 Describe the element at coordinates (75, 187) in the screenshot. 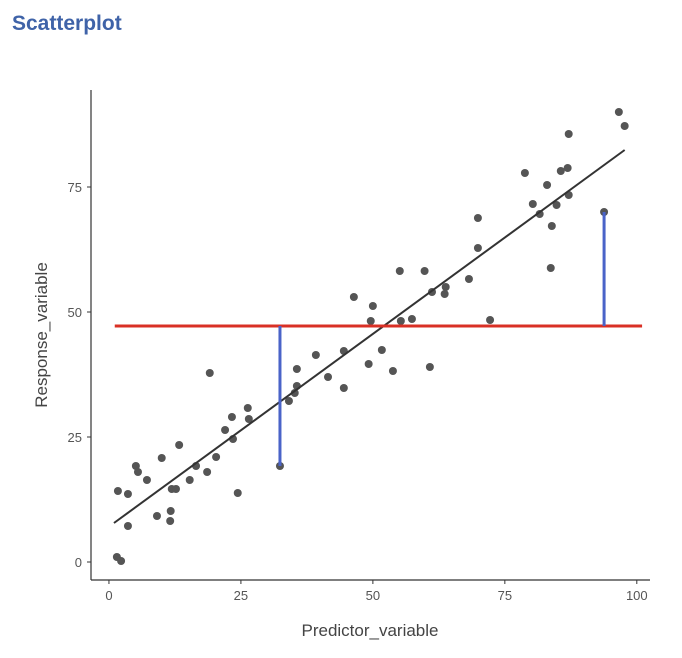

I see `y-tick-label: 75` at that location.